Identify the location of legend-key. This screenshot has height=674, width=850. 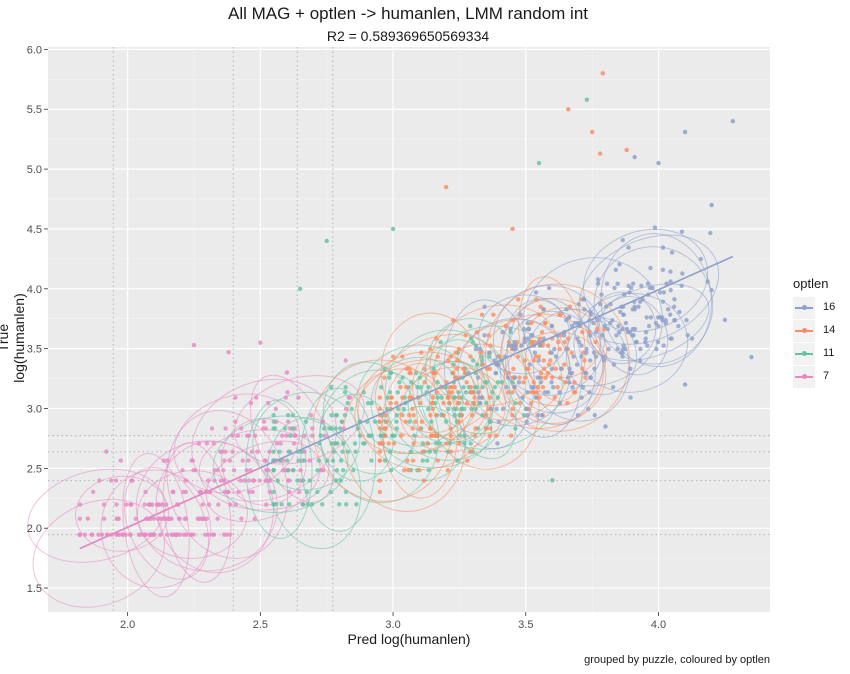
(804, 377).